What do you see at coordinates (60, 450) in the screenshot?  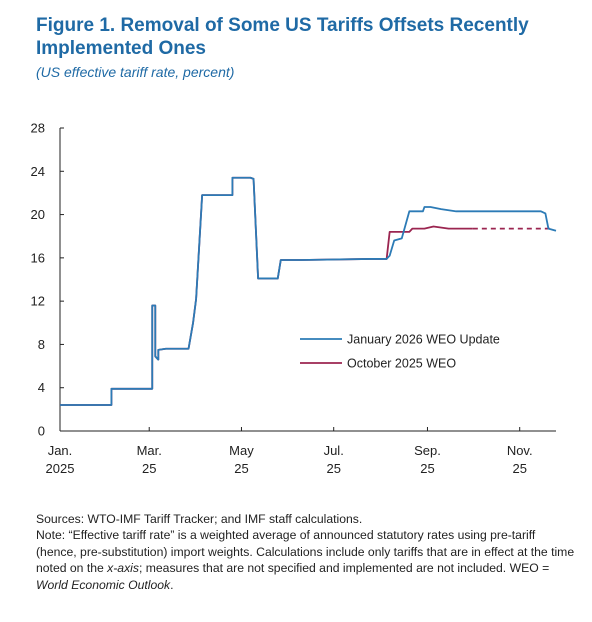 I see `x-tick-label-month: Jan.` at bounding box center [60, 450].